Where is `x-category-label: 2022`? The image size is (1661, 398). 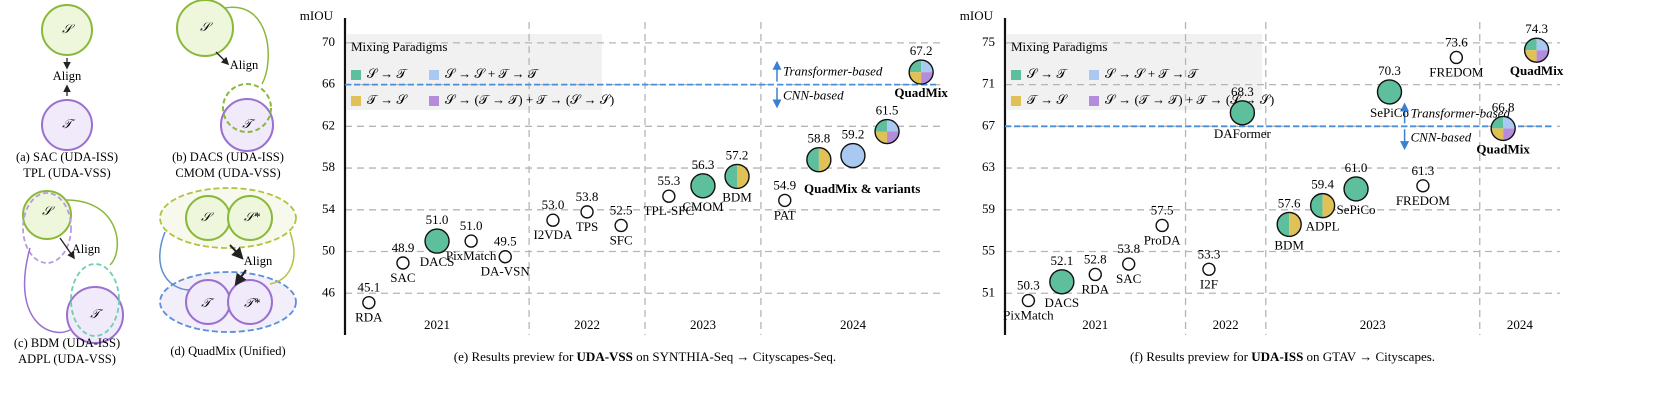 x-category-label: 2022 is located at coordinates (1226, 324).